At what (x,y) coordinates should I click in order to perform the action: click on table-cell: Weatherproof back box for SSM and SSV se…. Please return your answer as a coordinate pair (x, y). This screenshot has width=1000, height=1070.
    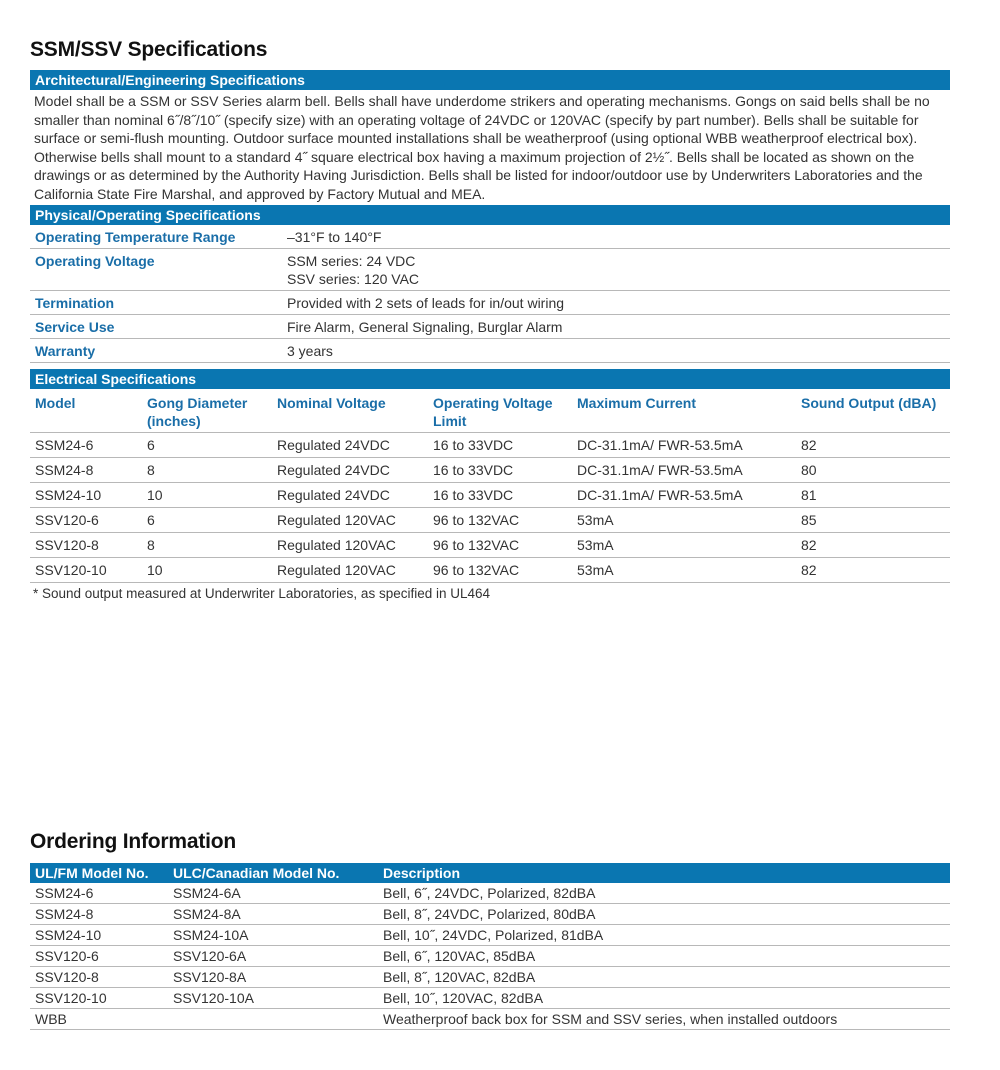
    Looking at the image, I should click on (664, 1019).